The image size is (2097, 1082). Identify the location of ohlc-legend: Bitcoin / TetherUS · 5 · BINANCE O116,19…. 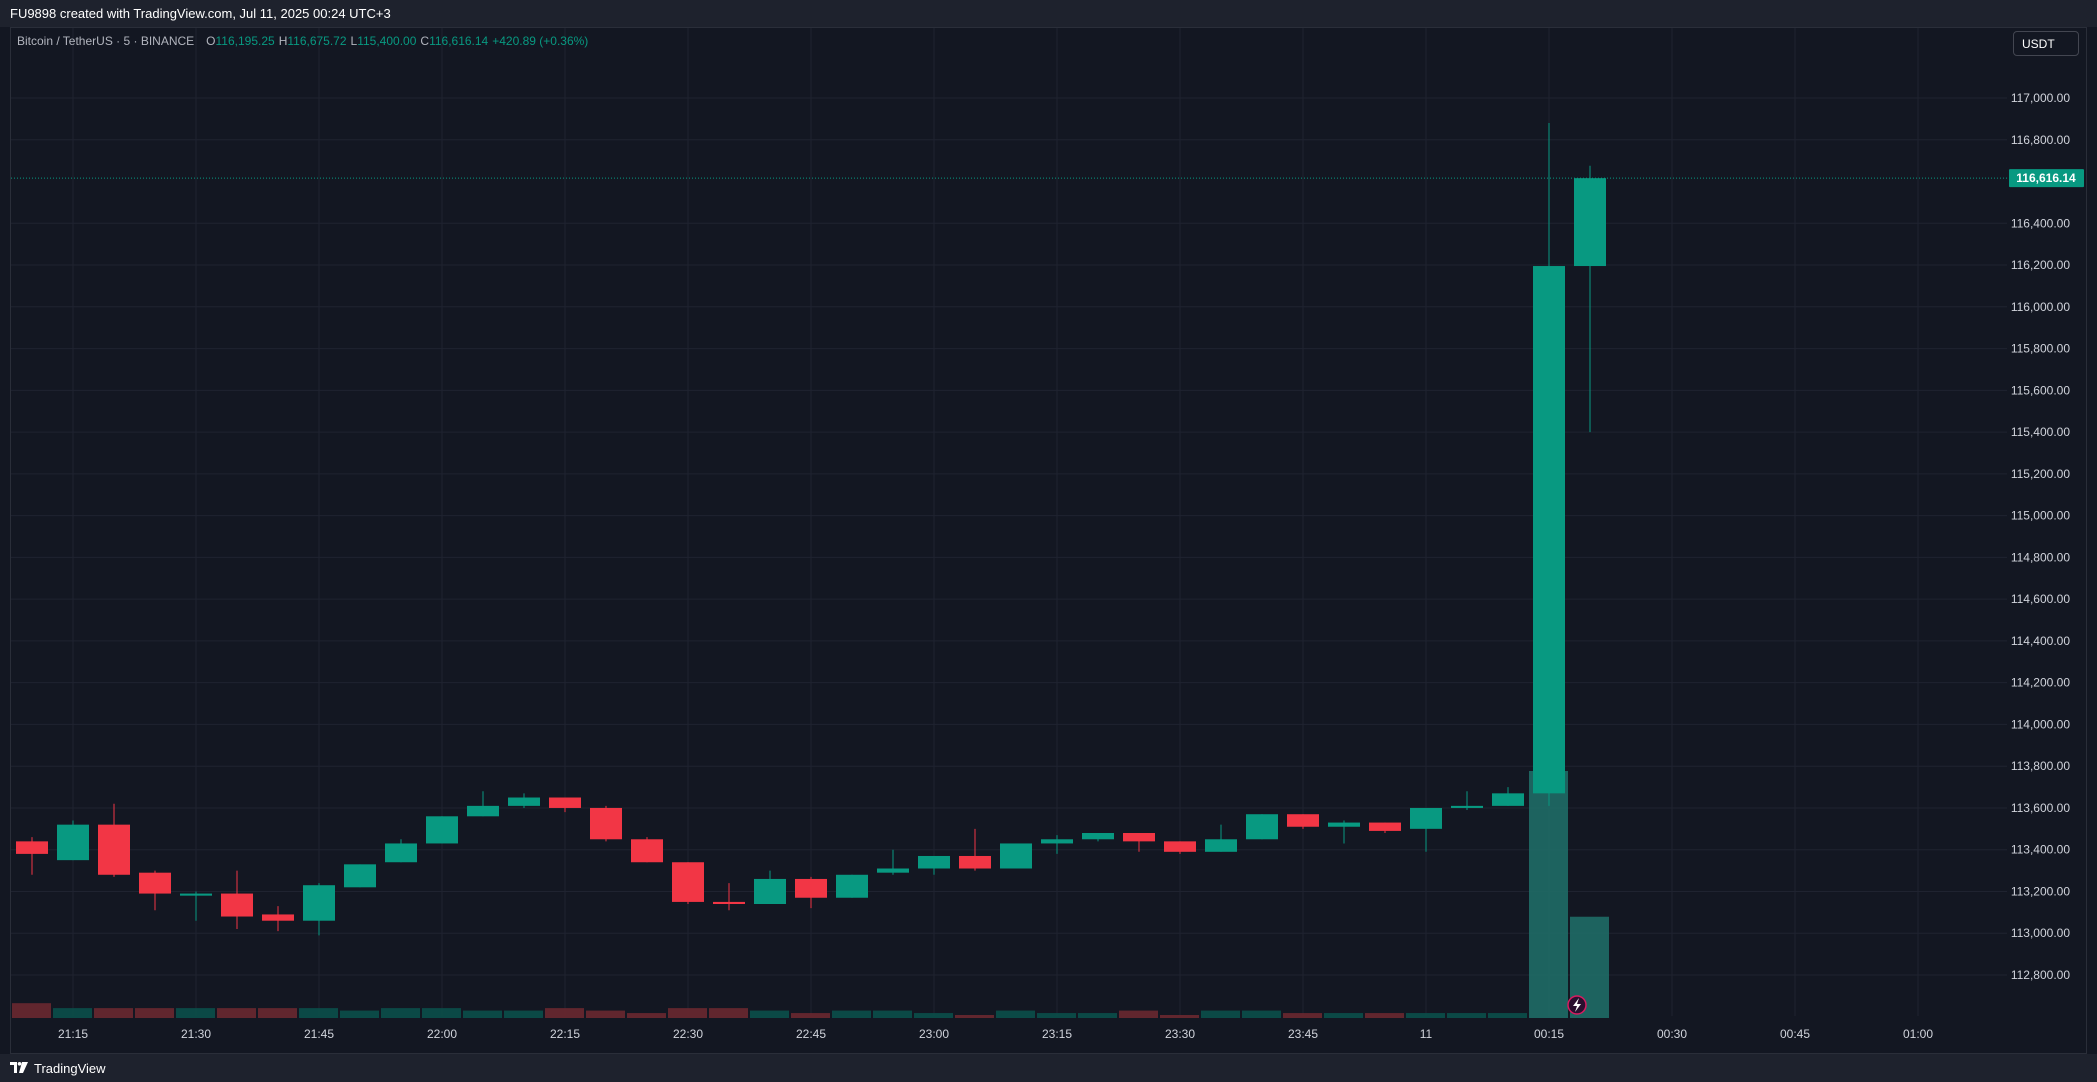
(302, 41).